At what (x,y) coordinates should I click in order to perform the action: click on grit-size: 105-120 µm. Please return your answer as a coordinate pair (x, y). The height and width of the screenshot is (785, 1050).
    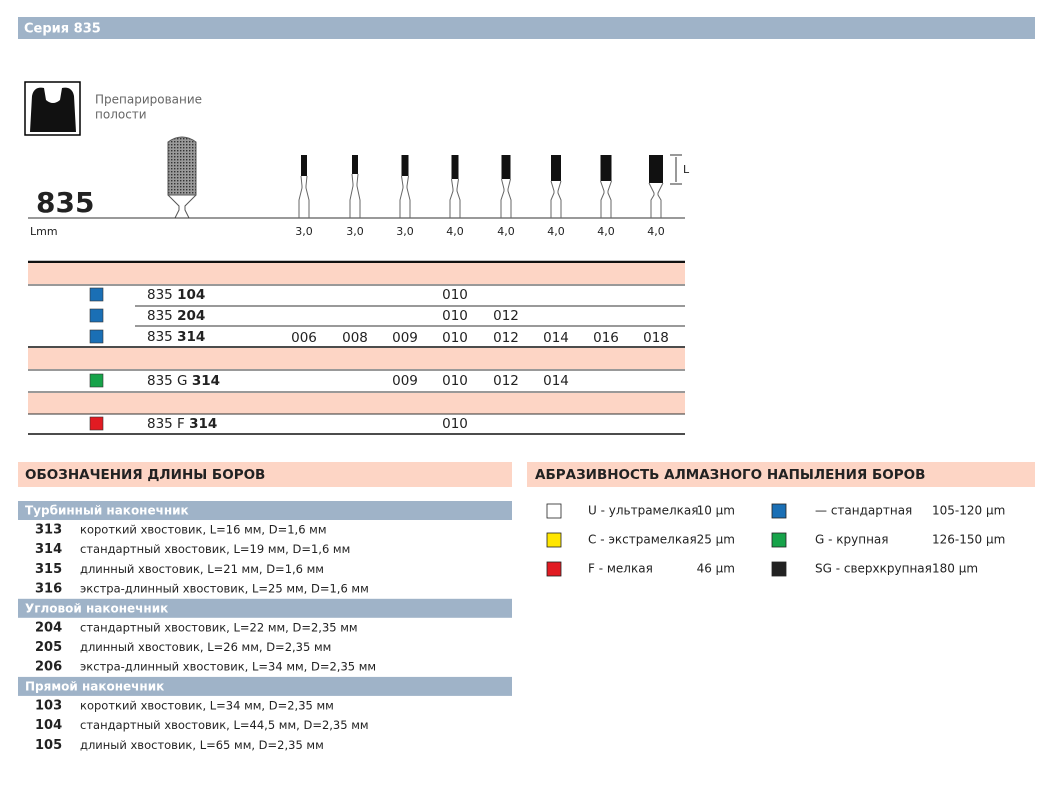
    Looking at the image, I should click on (968, 511).